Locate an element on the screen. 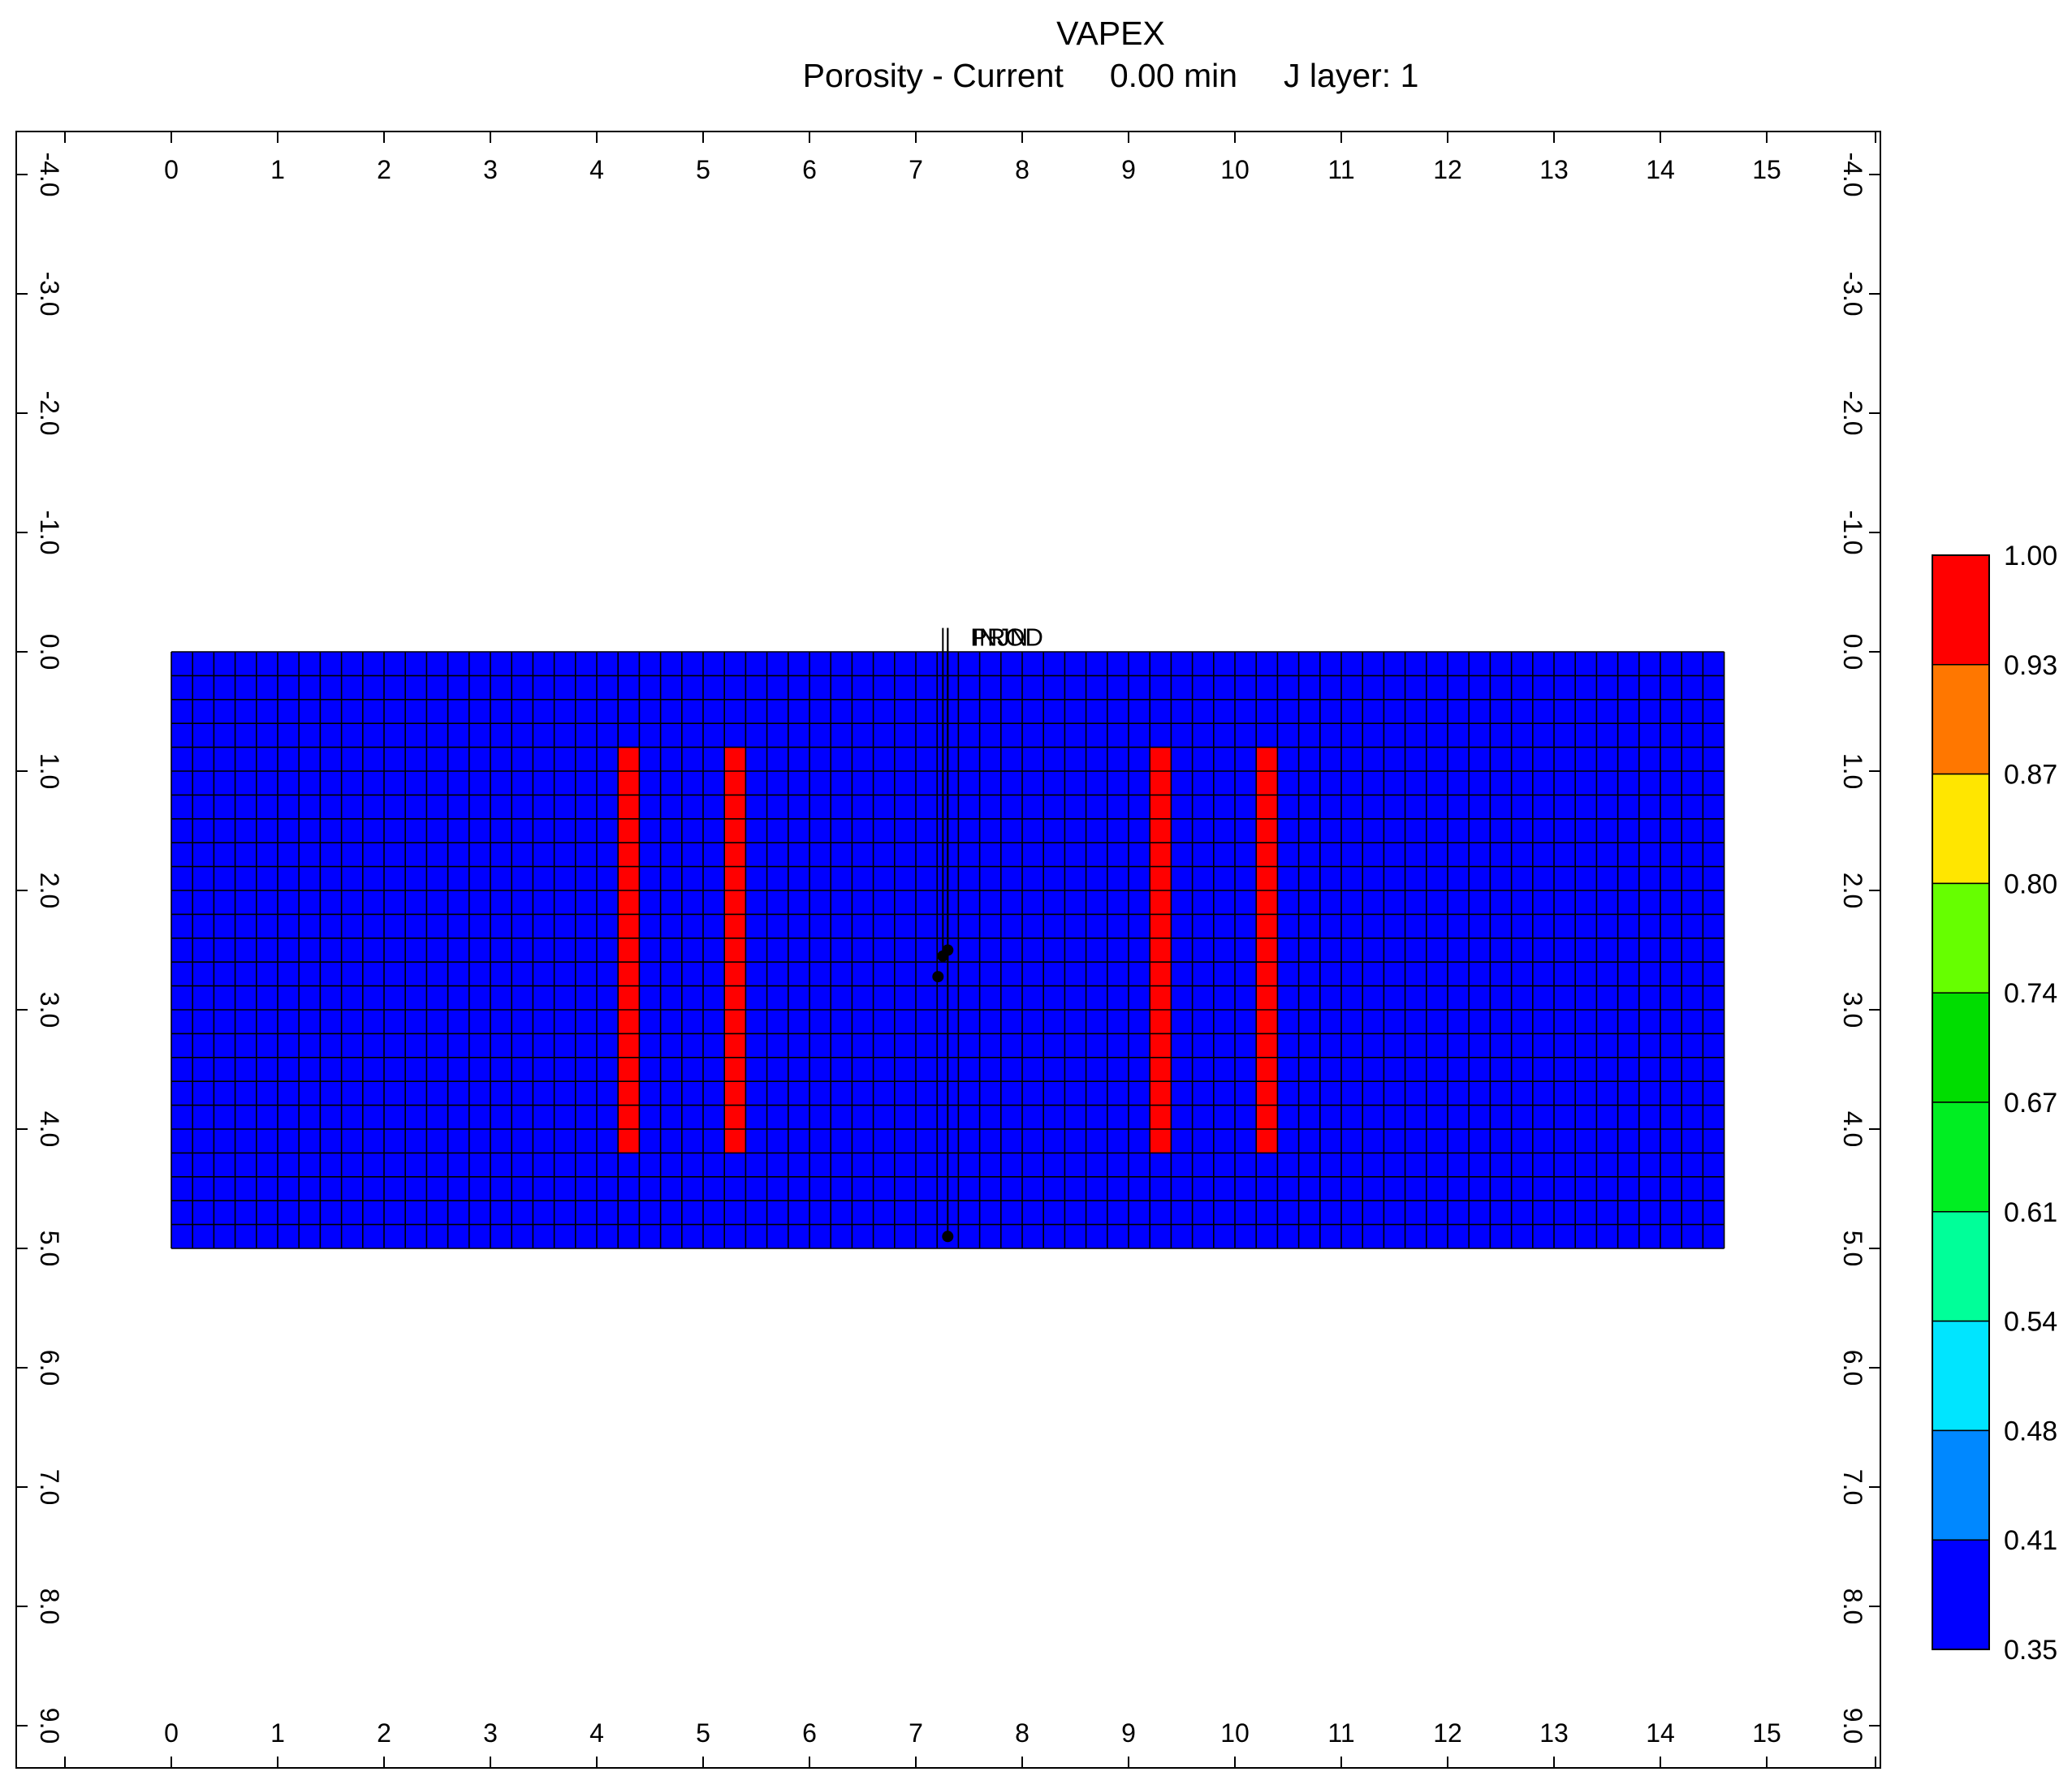  y-tick-label-left: 0.0 is located at coordinates (49, 652).